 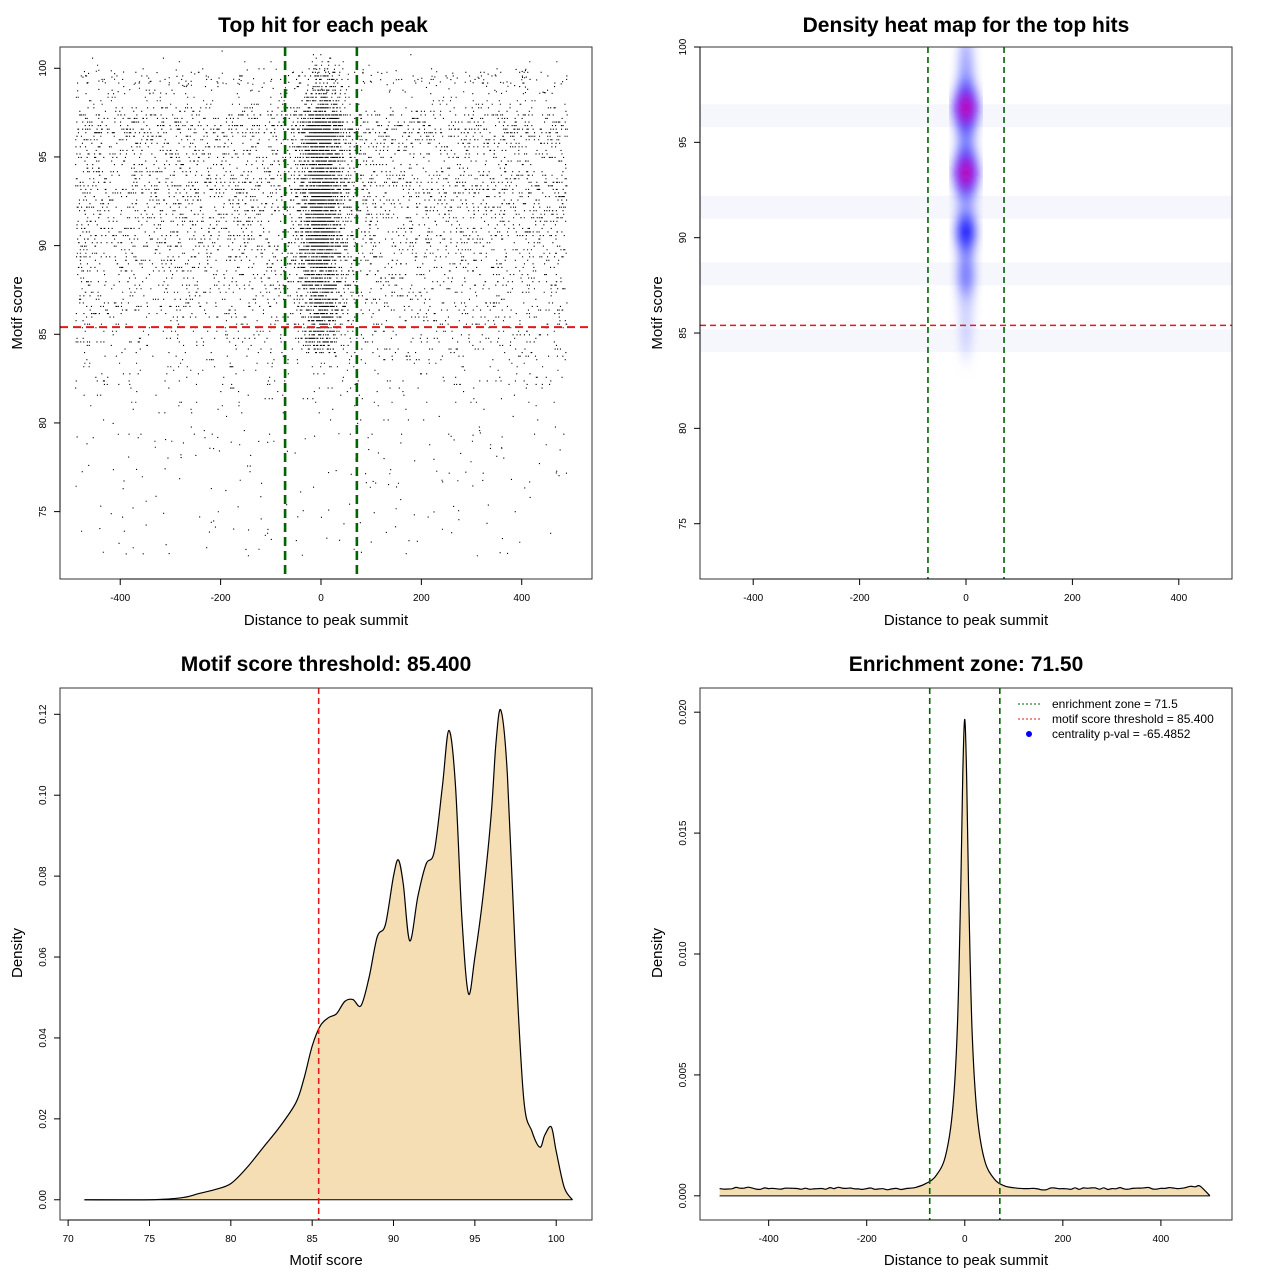 I want to click on y-tick-label: 0.08, so click(x=43, y=876).